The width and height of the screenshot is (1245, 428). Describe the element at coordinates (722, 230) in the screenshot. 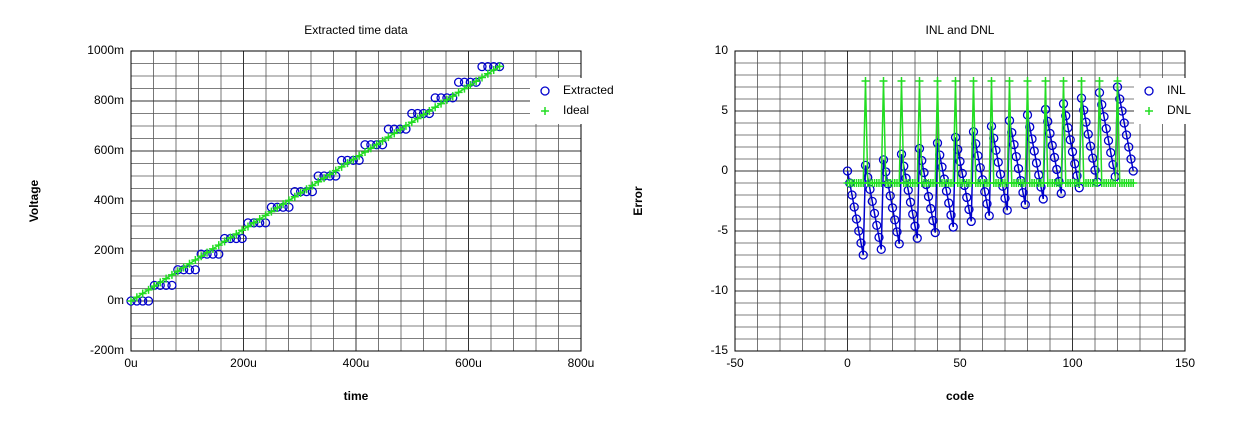

I see `y-tick-label: -5` at that location.